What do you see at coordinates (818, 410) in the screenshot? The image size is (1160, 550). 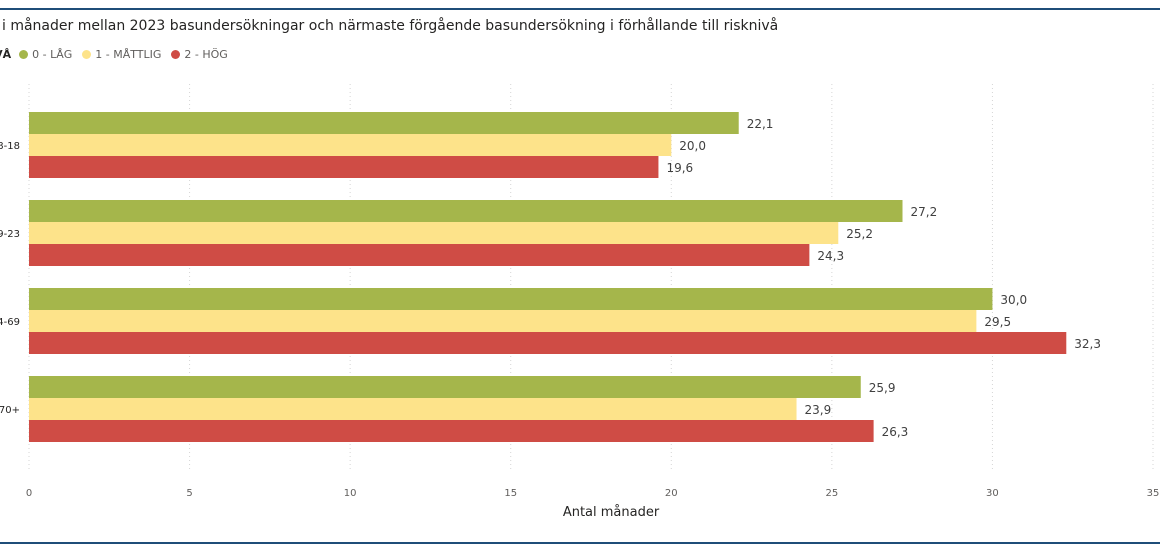 I see `data-label-3-1: 23,9` at bounding box center [818, 410].